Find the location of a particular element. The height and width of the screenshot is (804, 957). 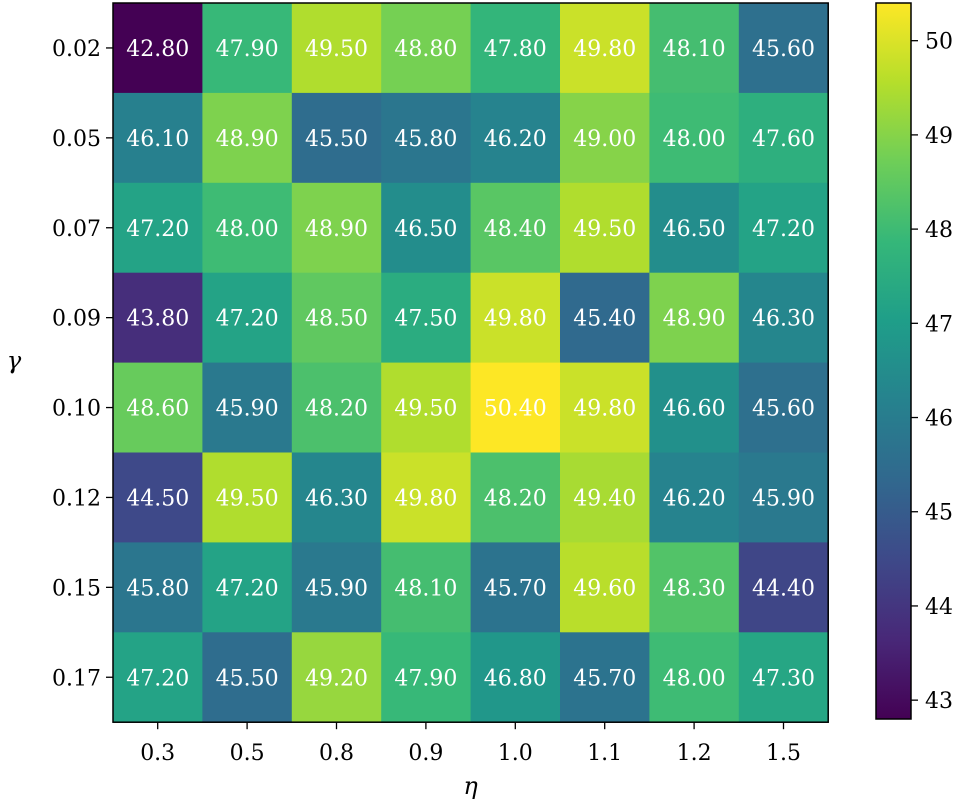

y-tick-label: 0.09 is located at coordinates (76, 319).